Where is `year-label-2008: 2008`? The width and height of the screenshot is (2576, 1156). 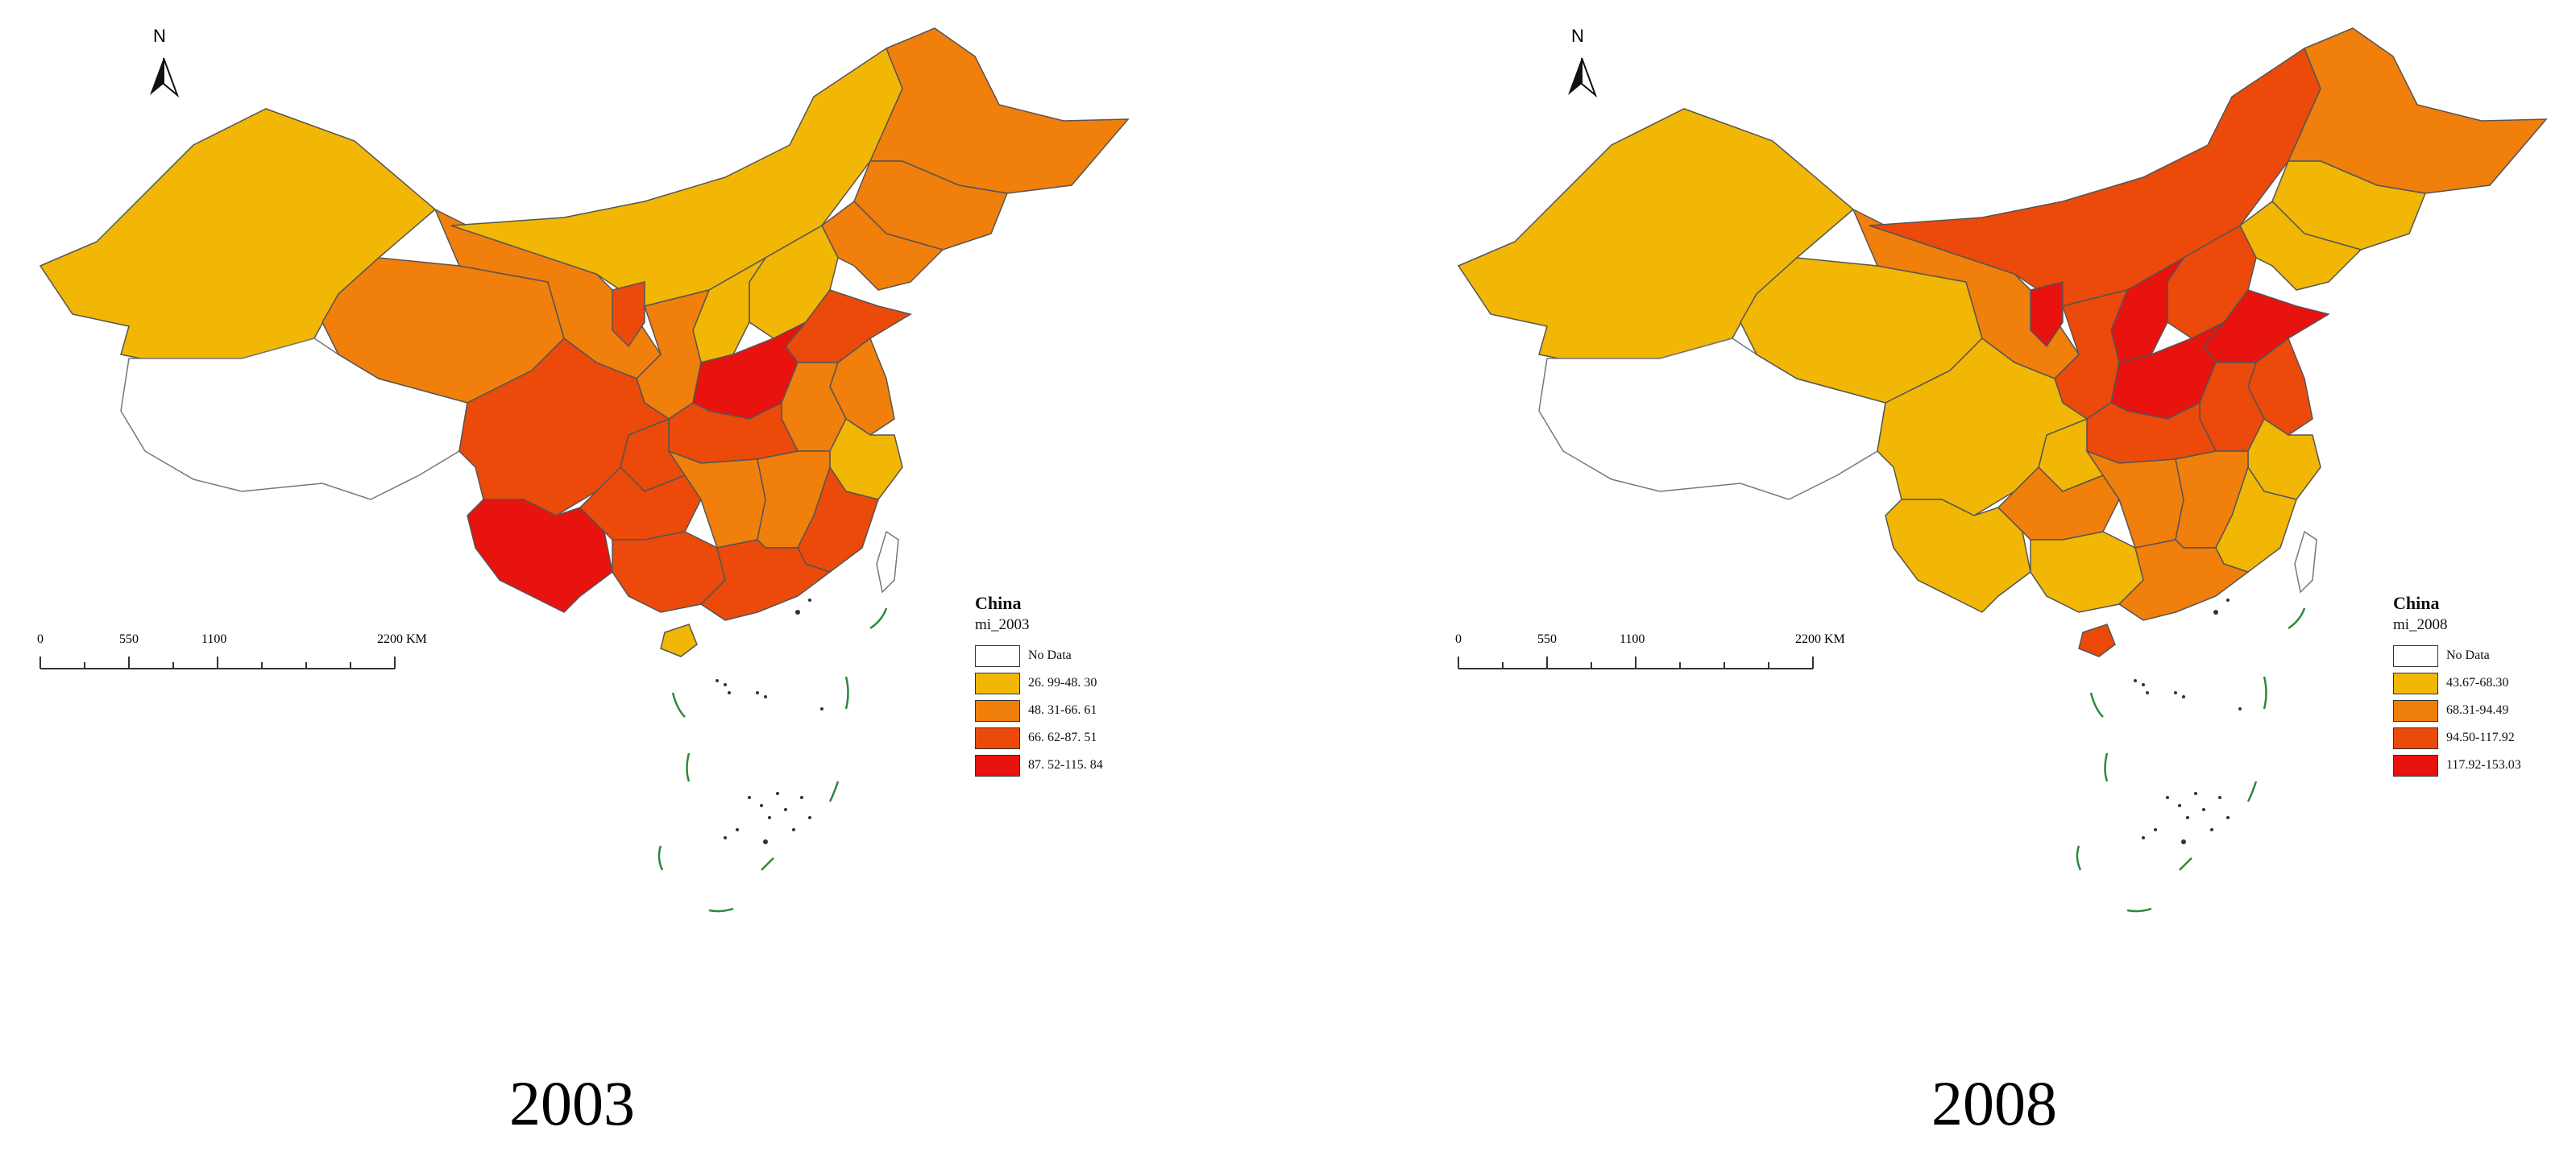 year-label-2008: 2008 is located at coordinates (1994, 1103).